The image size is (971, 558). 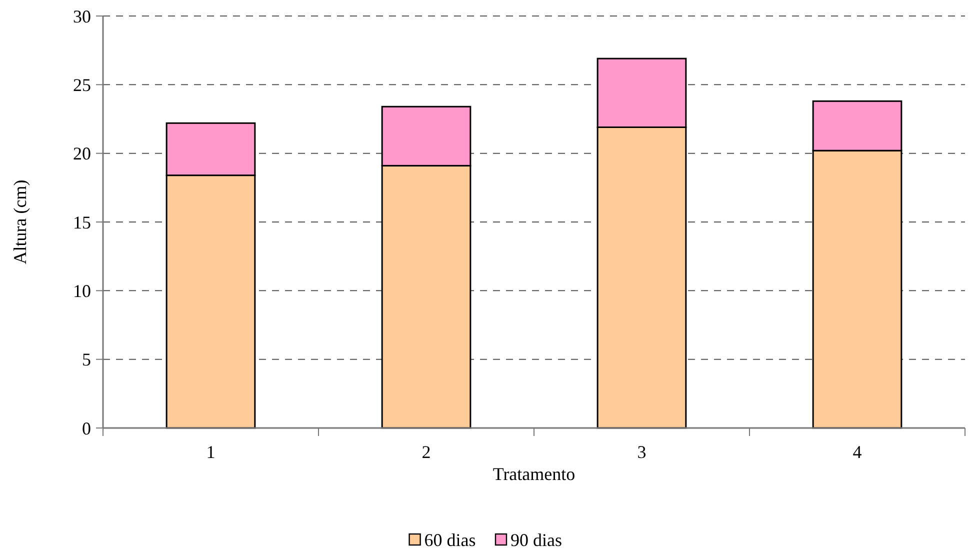 What do you see at coordinates (450, 540) in the screenshot?
I see `legend-label: 60 dias` at bounding box center [450, 540].